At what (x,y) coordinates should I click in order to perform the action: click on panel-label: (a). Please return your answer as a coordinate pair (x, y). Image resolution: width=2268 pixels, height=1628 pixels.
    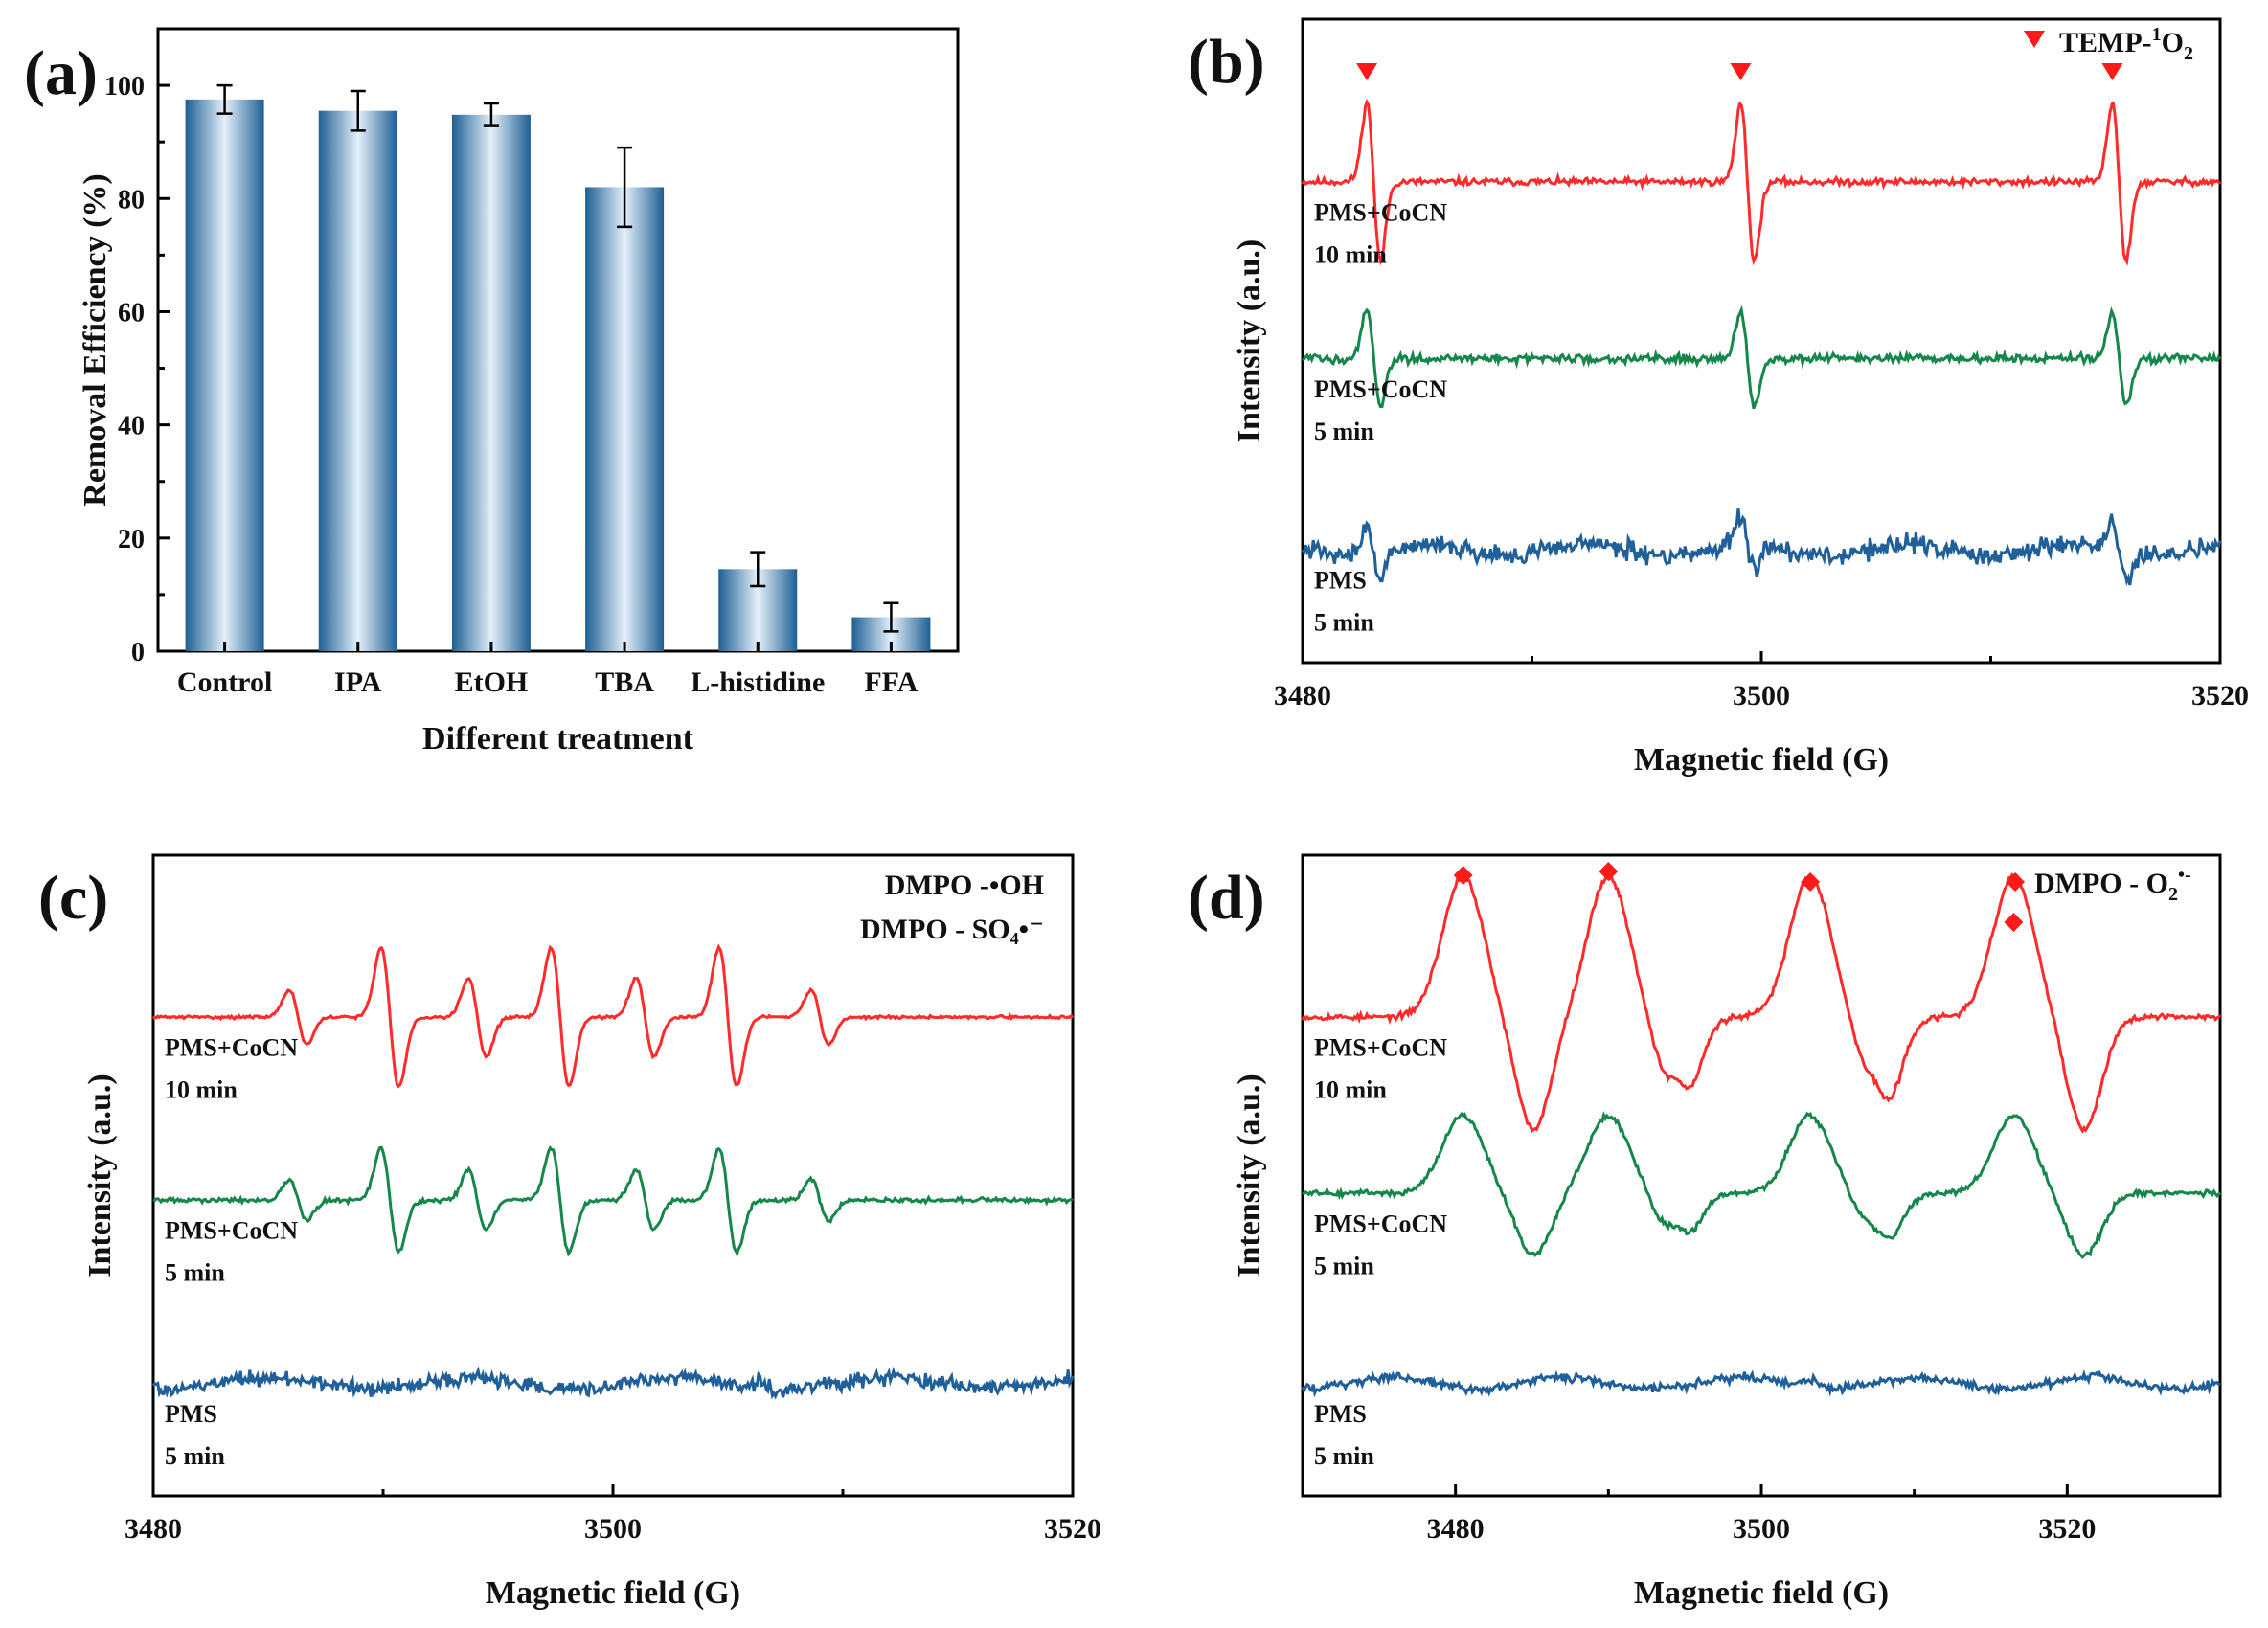
    Looking at the image, I should click on (61, 73).